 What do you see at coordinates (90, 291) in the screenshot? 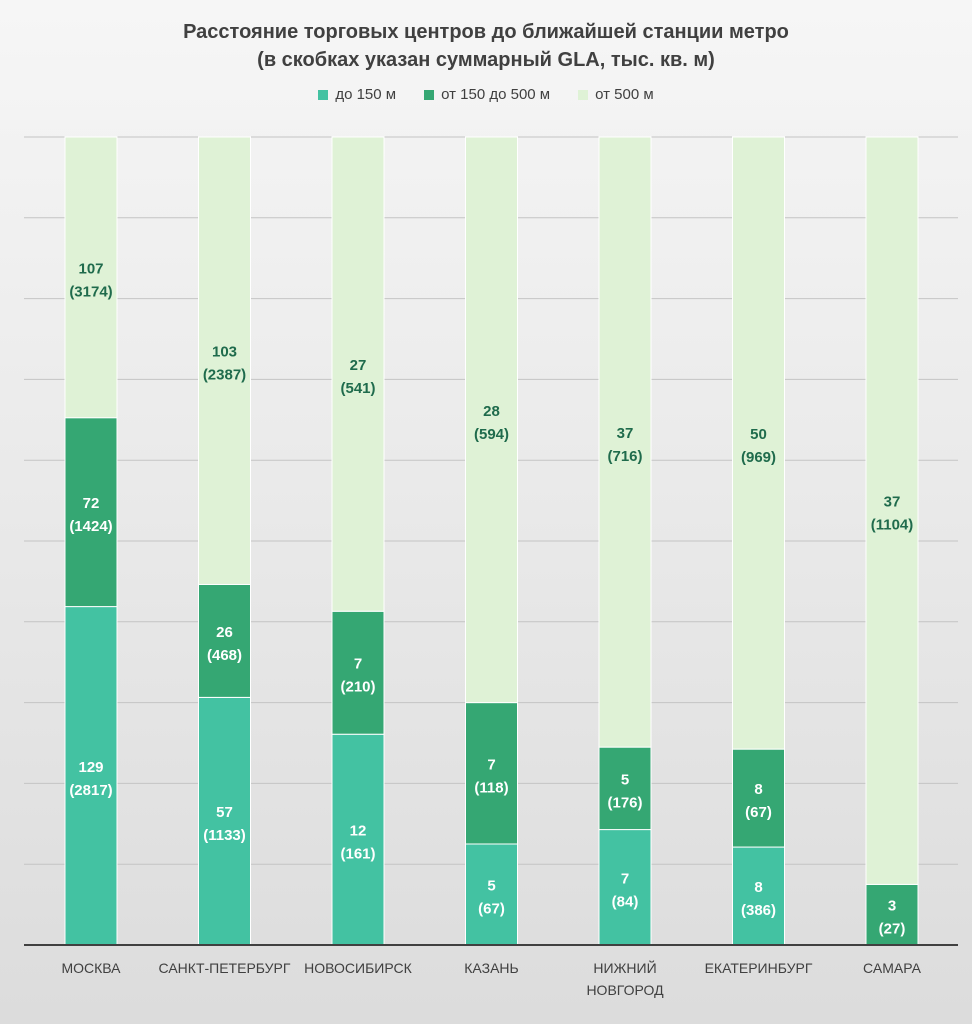
I see `data-label-gla: (3174)` at bounding box center [90, 291].